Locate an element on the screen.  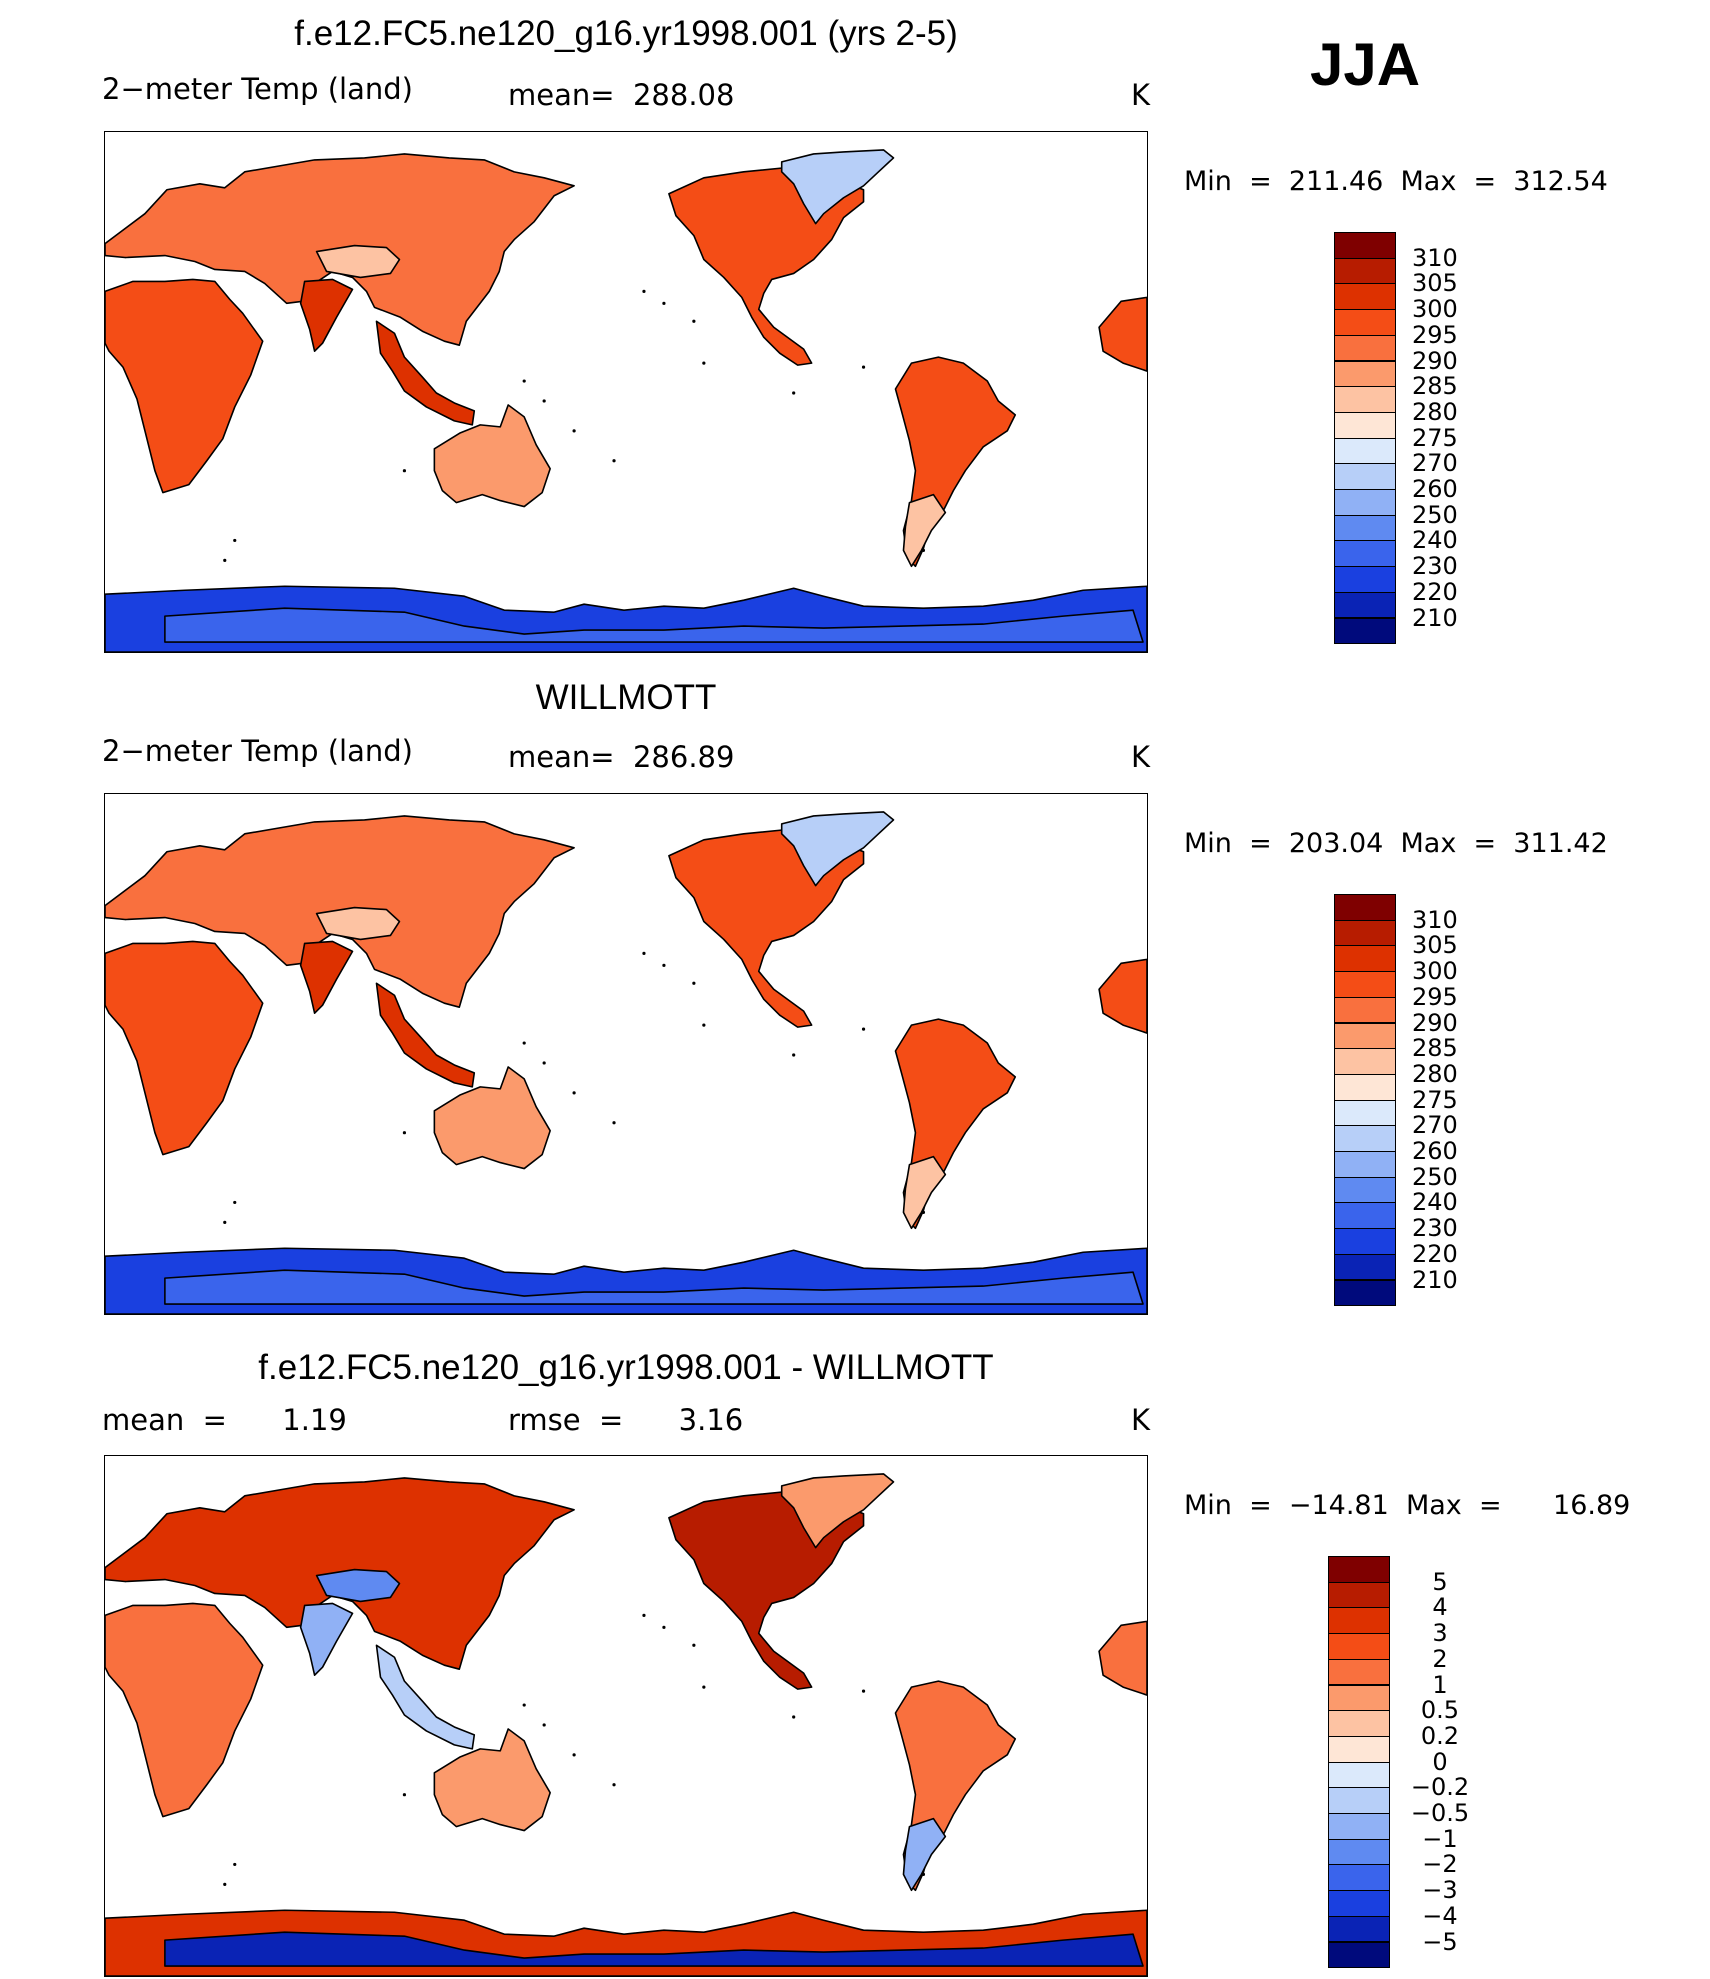
panel-1-minmax: Min = 211.46 Max = 312.54 is located at coordinates (1396, 181).